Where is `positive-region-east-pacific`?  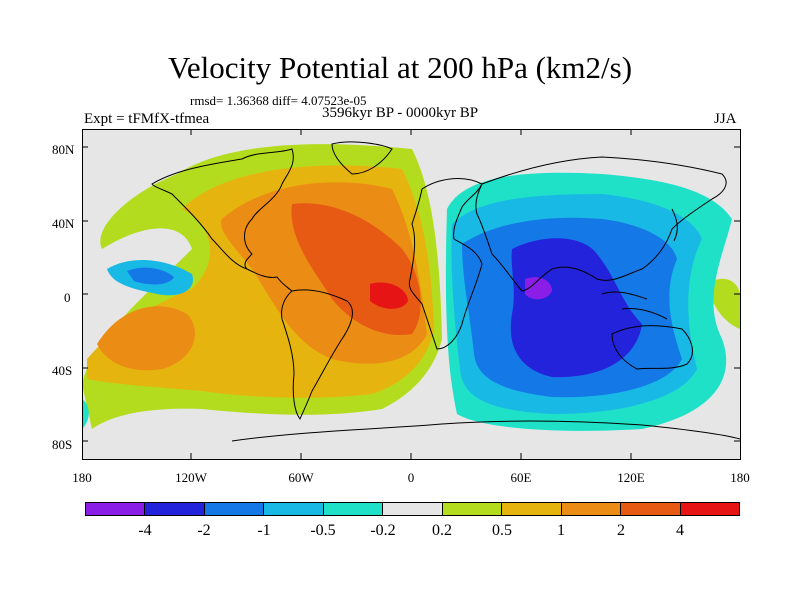
positive-region-east-pacific is located at coordinates (723, 303).